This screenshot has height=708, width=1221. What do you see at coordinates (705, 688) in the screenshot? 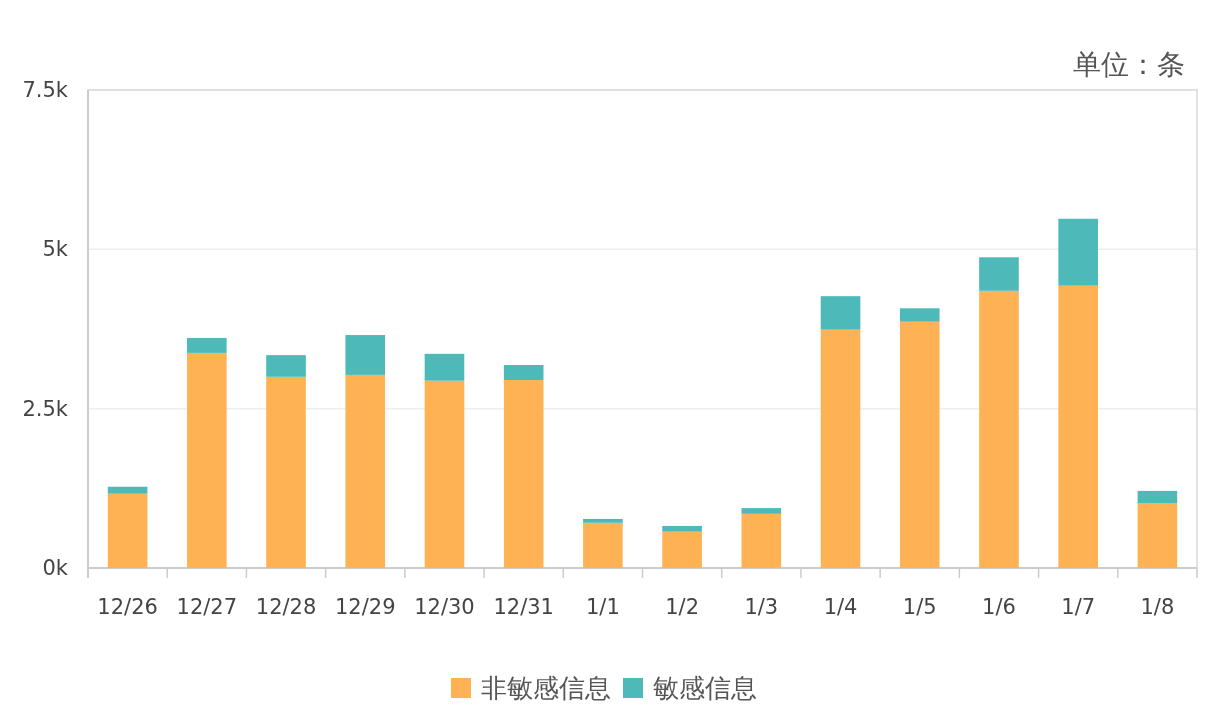
I see `legend-label: 敏感信息` at bounding box center [705, 688].